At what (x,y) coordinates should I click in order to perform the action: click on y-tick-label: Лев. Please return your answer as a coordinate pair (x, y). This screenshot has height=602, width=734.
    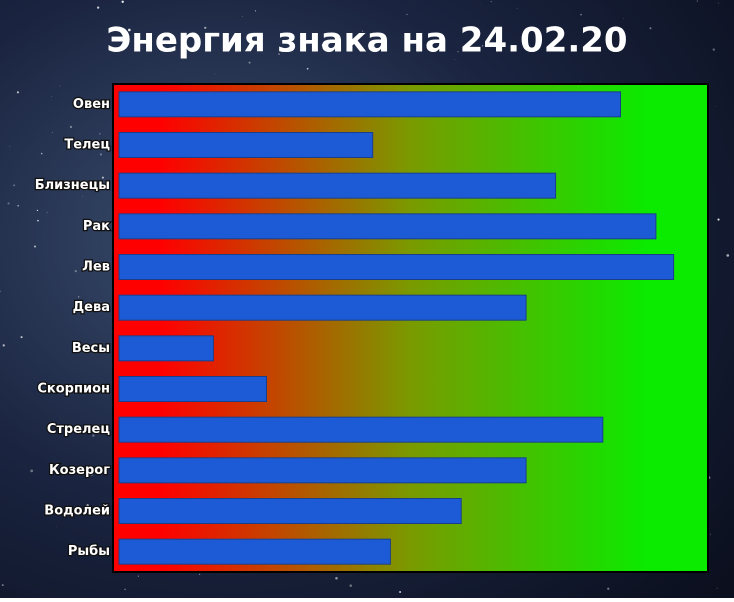
    Looking at the image, I should click on (96, 267).